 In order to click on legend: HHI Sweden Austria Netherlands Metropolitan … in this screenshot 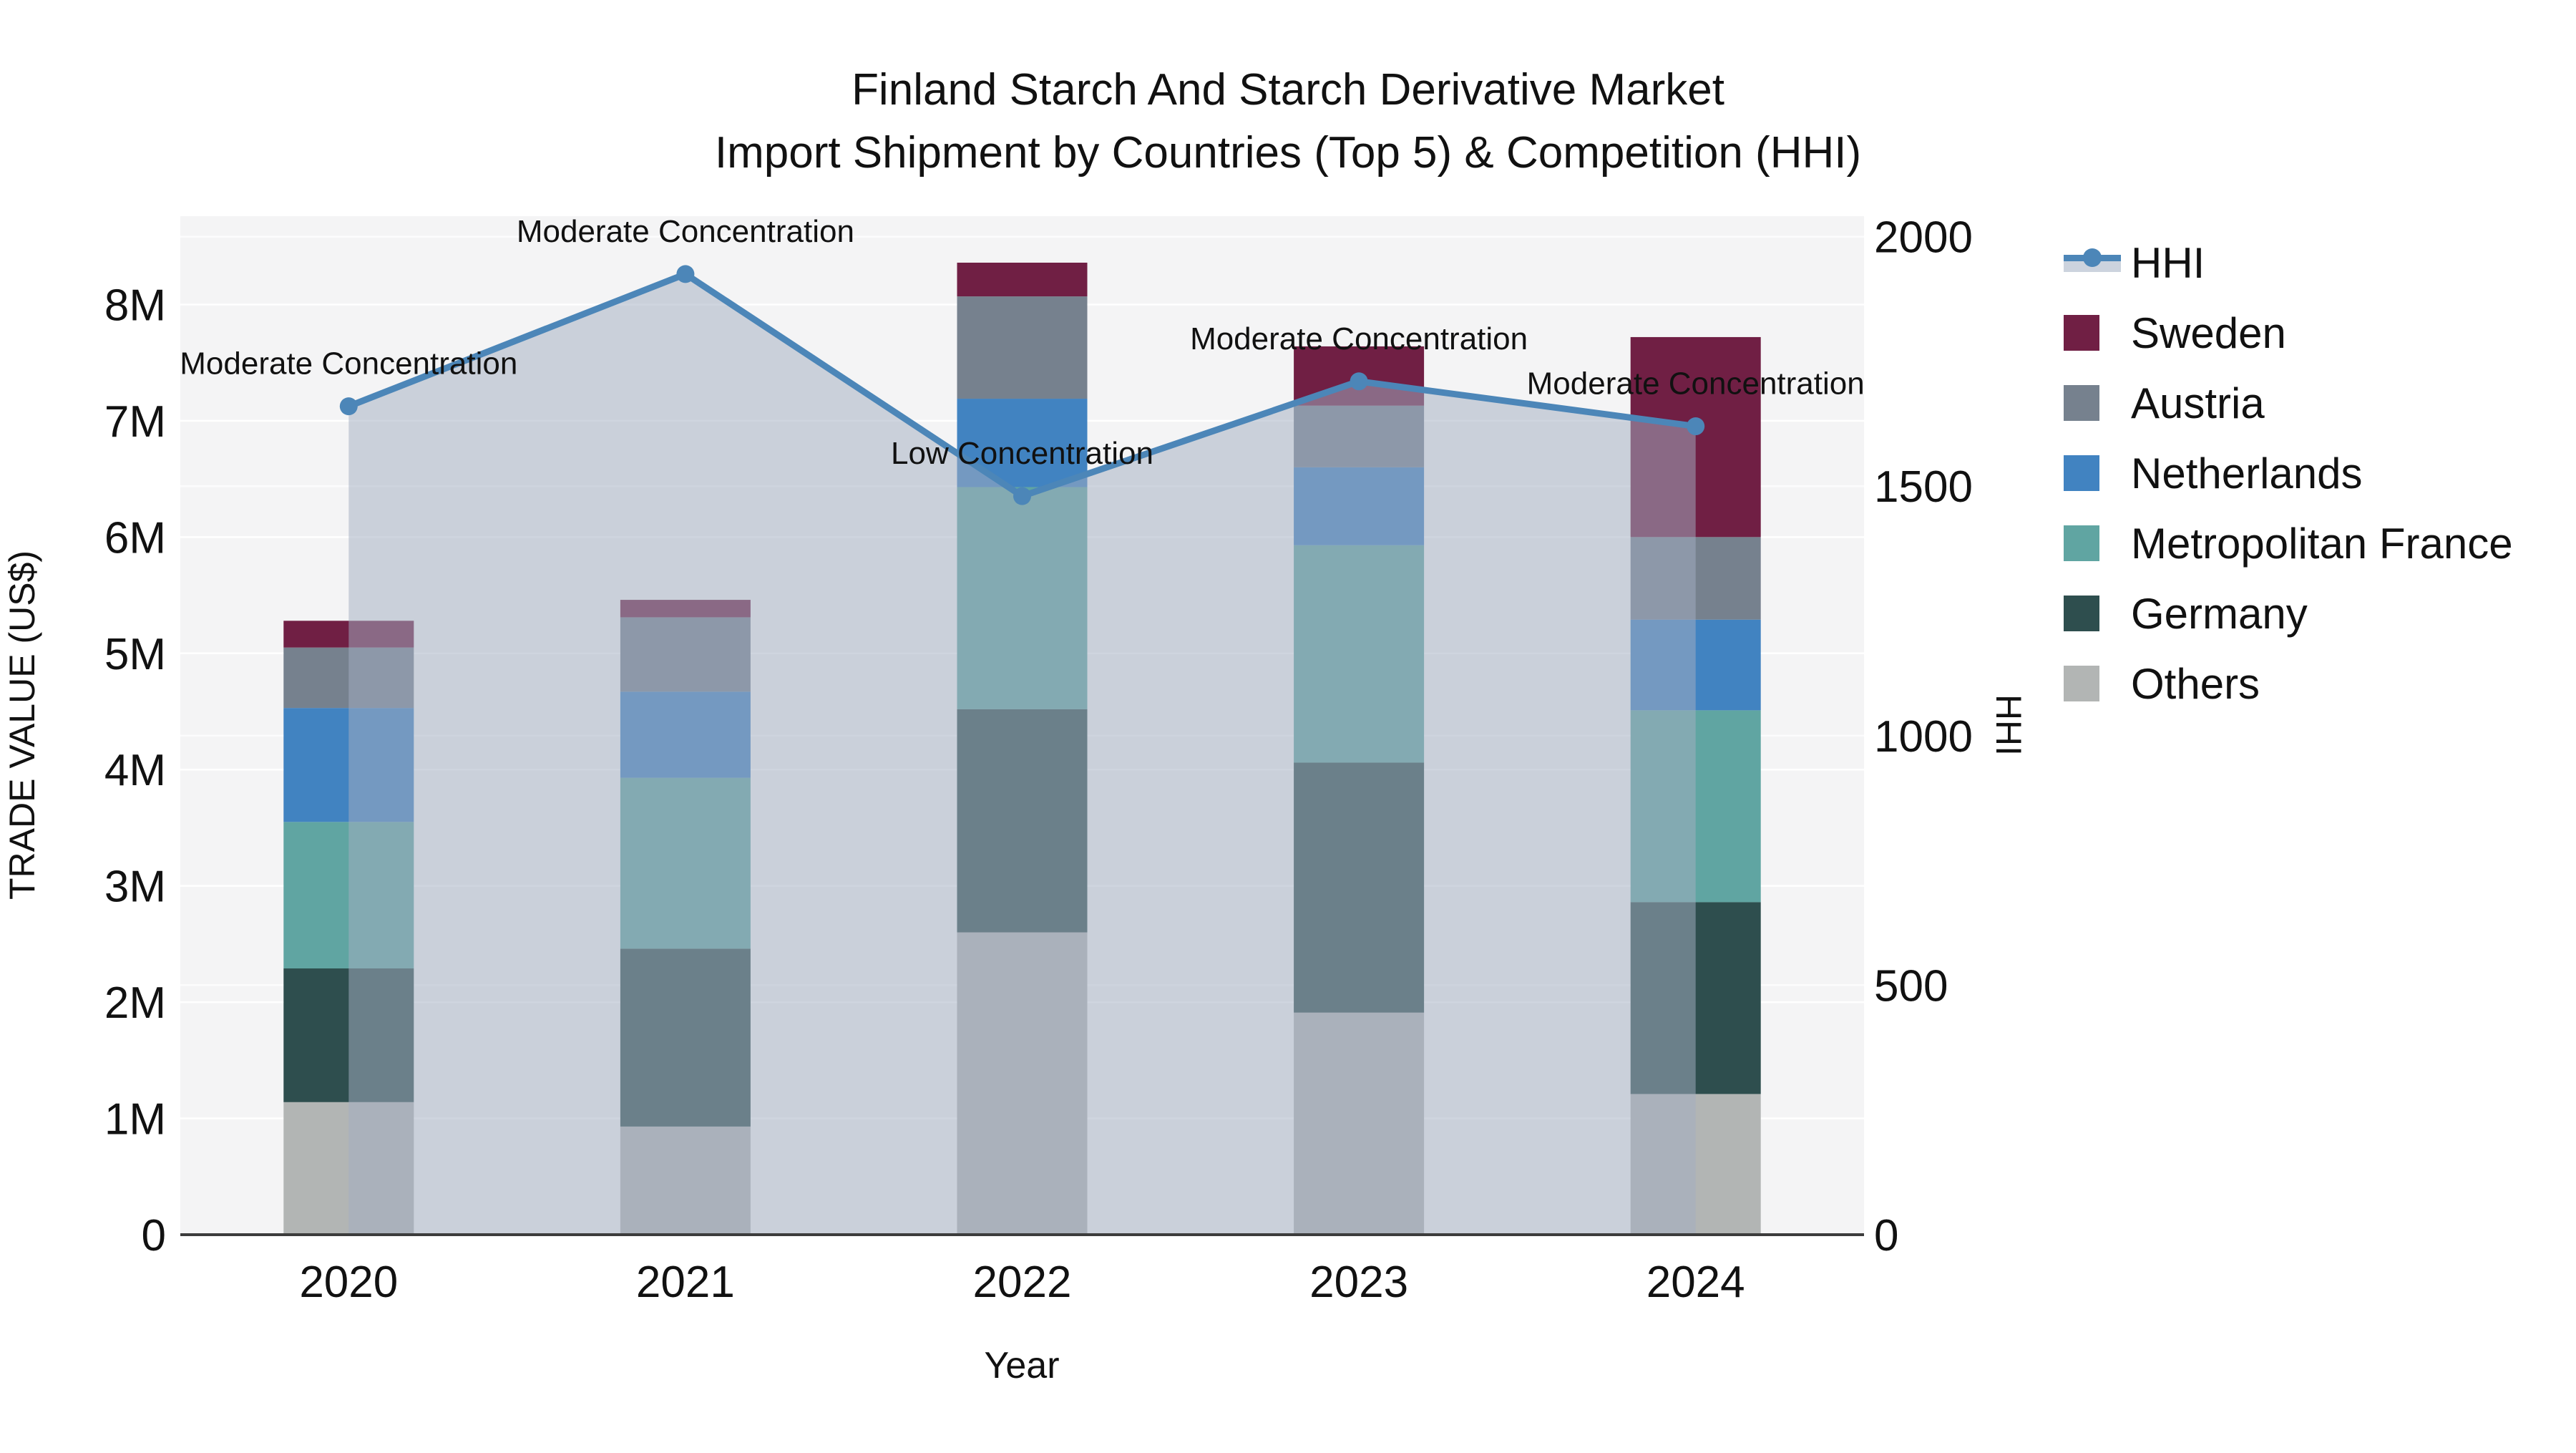, I will do `click(2288, 473)`.